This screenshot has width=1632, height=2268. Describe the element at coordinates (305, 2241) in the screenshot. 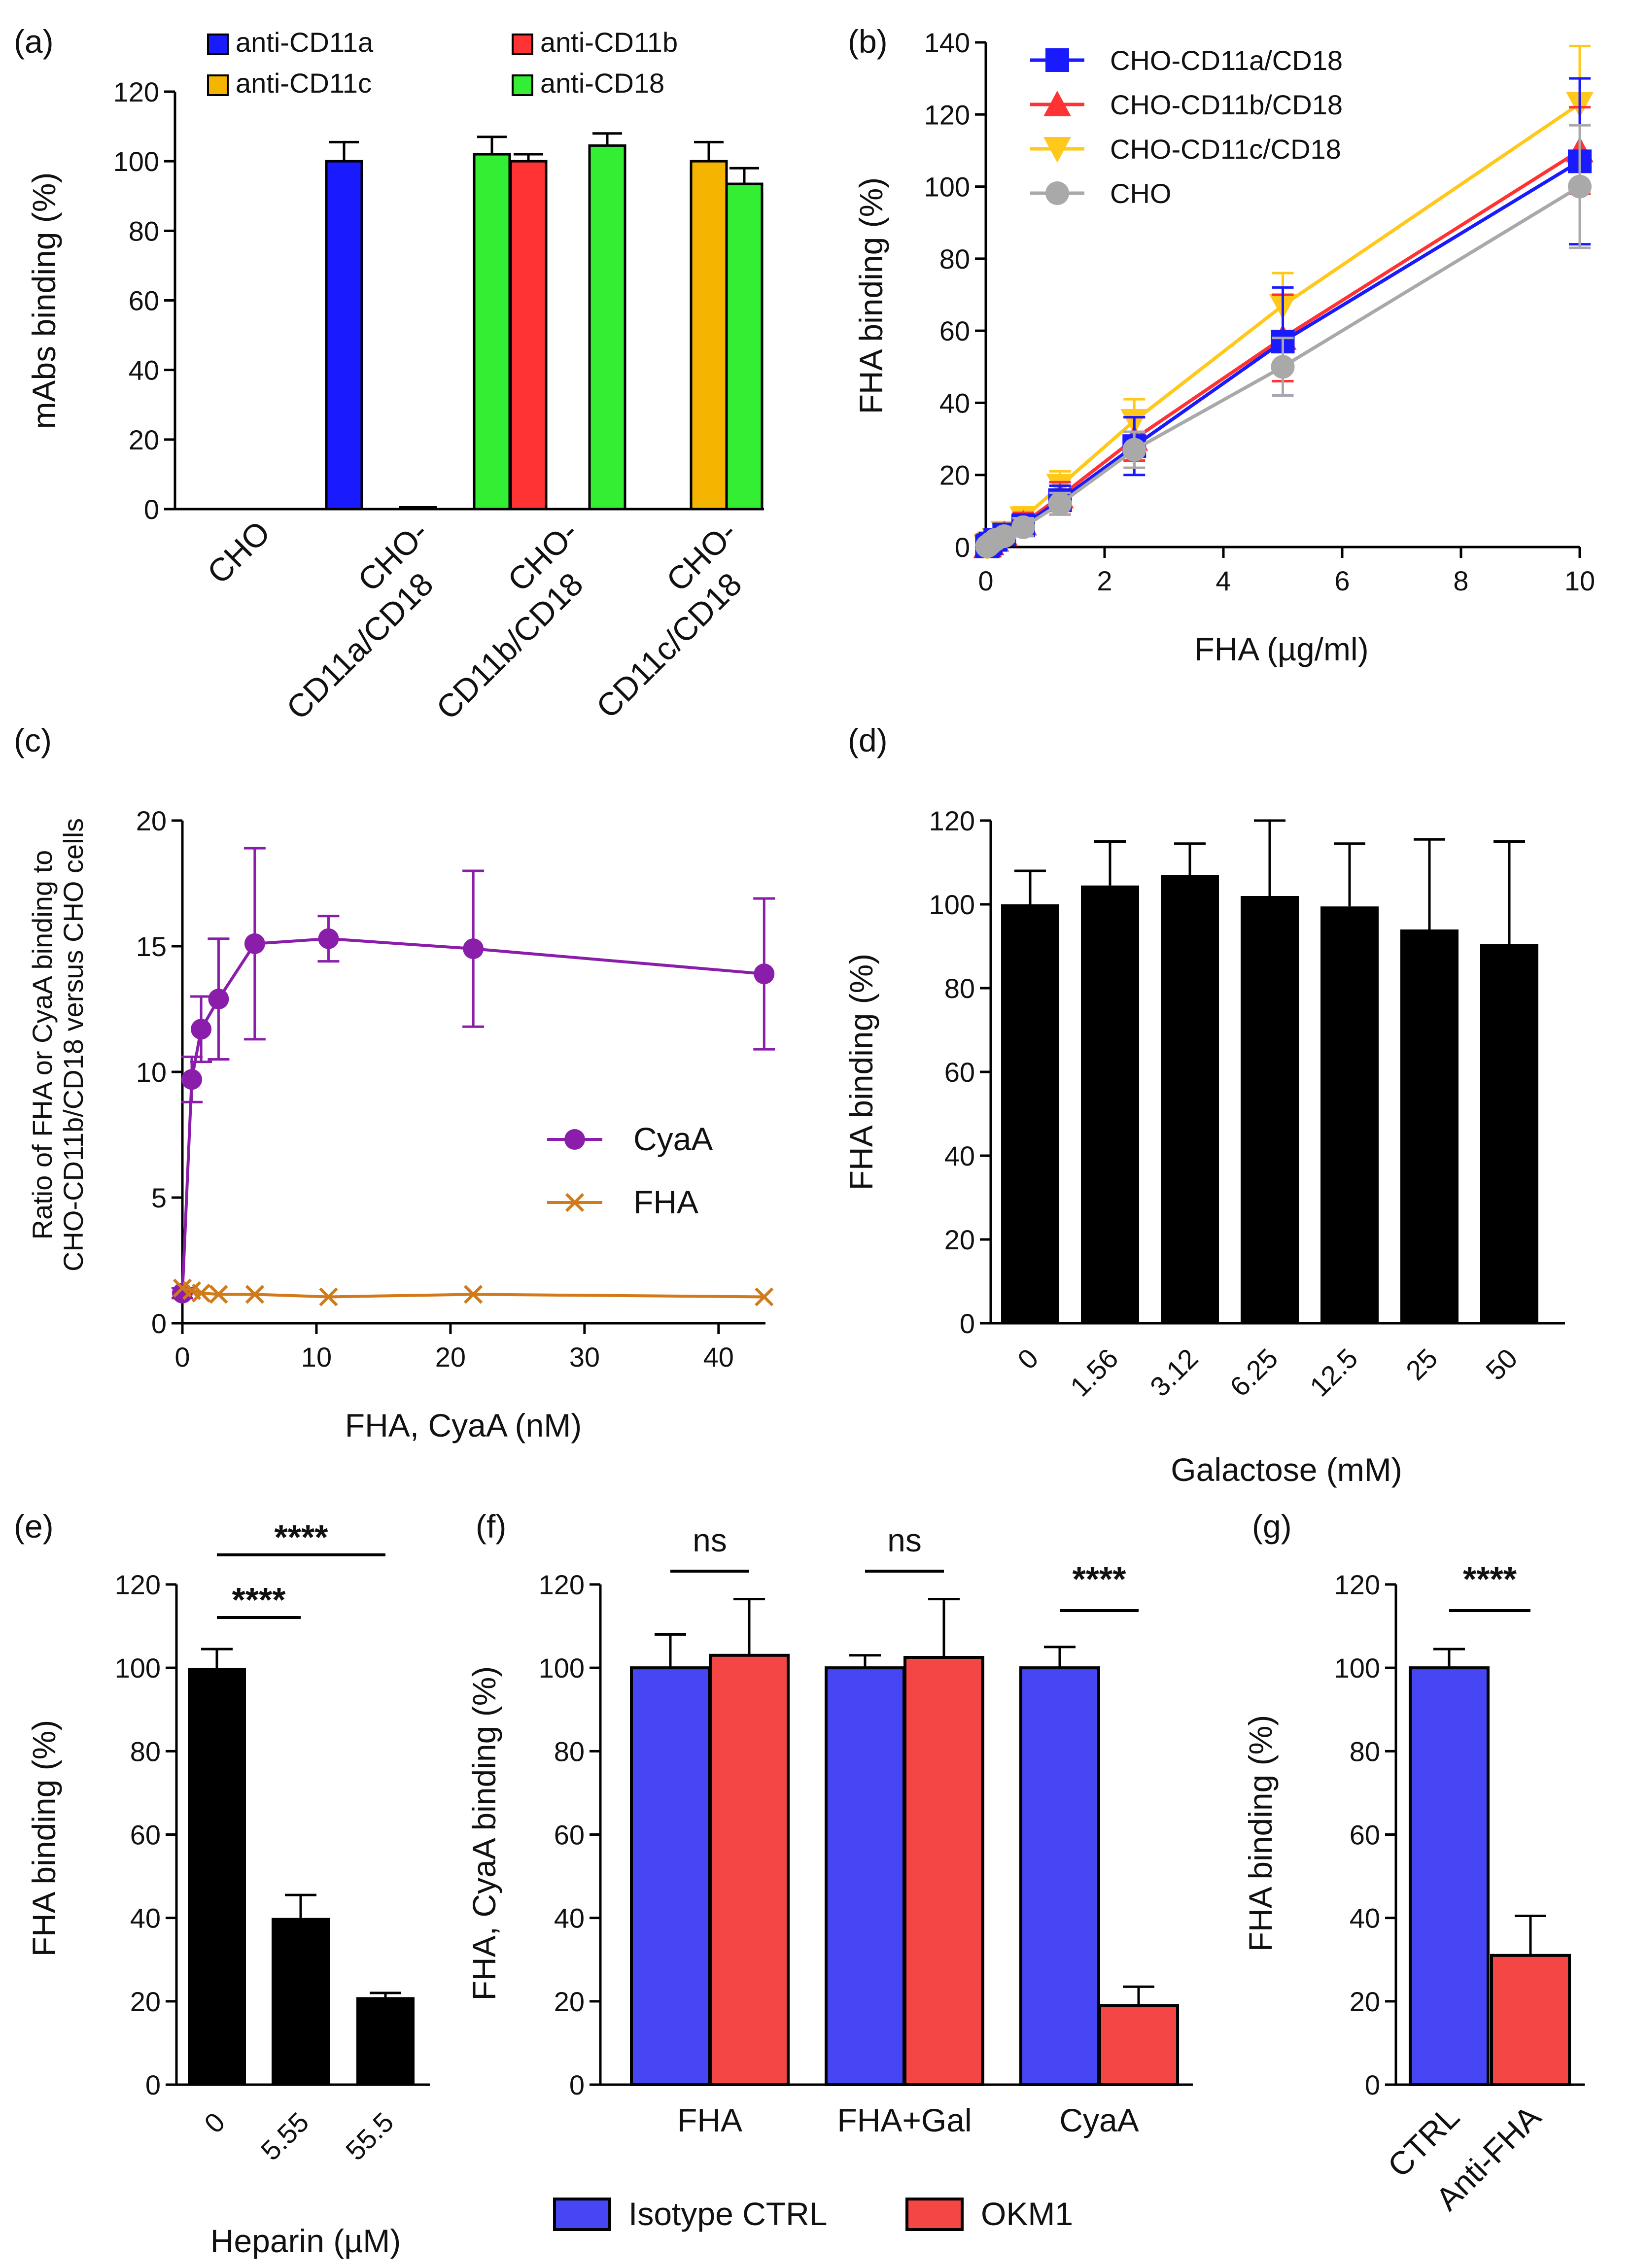

I see `x-axis-title: Heparin (µM)` at that location.